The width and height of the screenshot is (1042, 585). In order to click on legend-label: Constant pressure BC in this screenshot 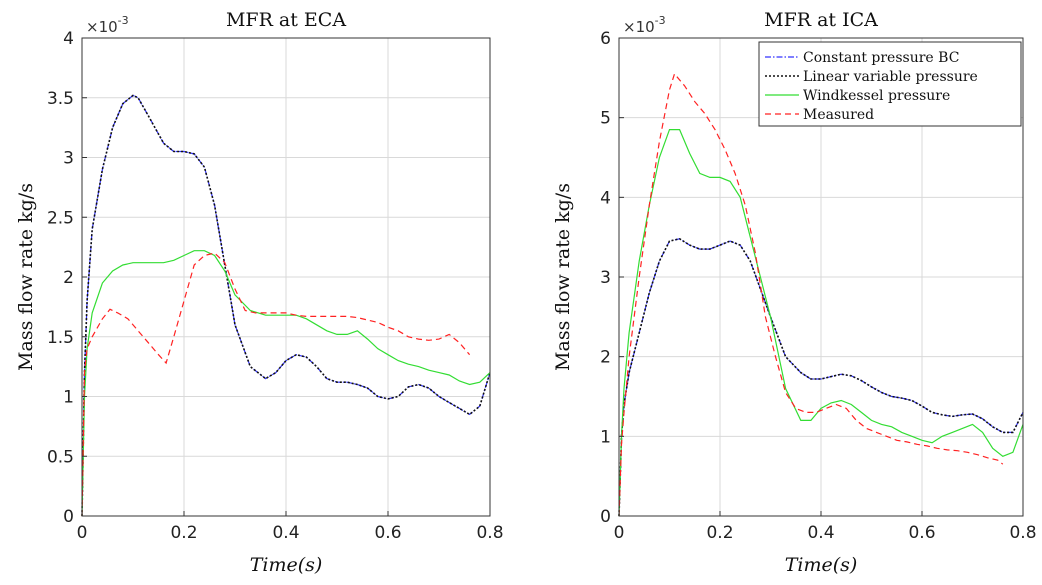, I will do `click(881, 58)`.